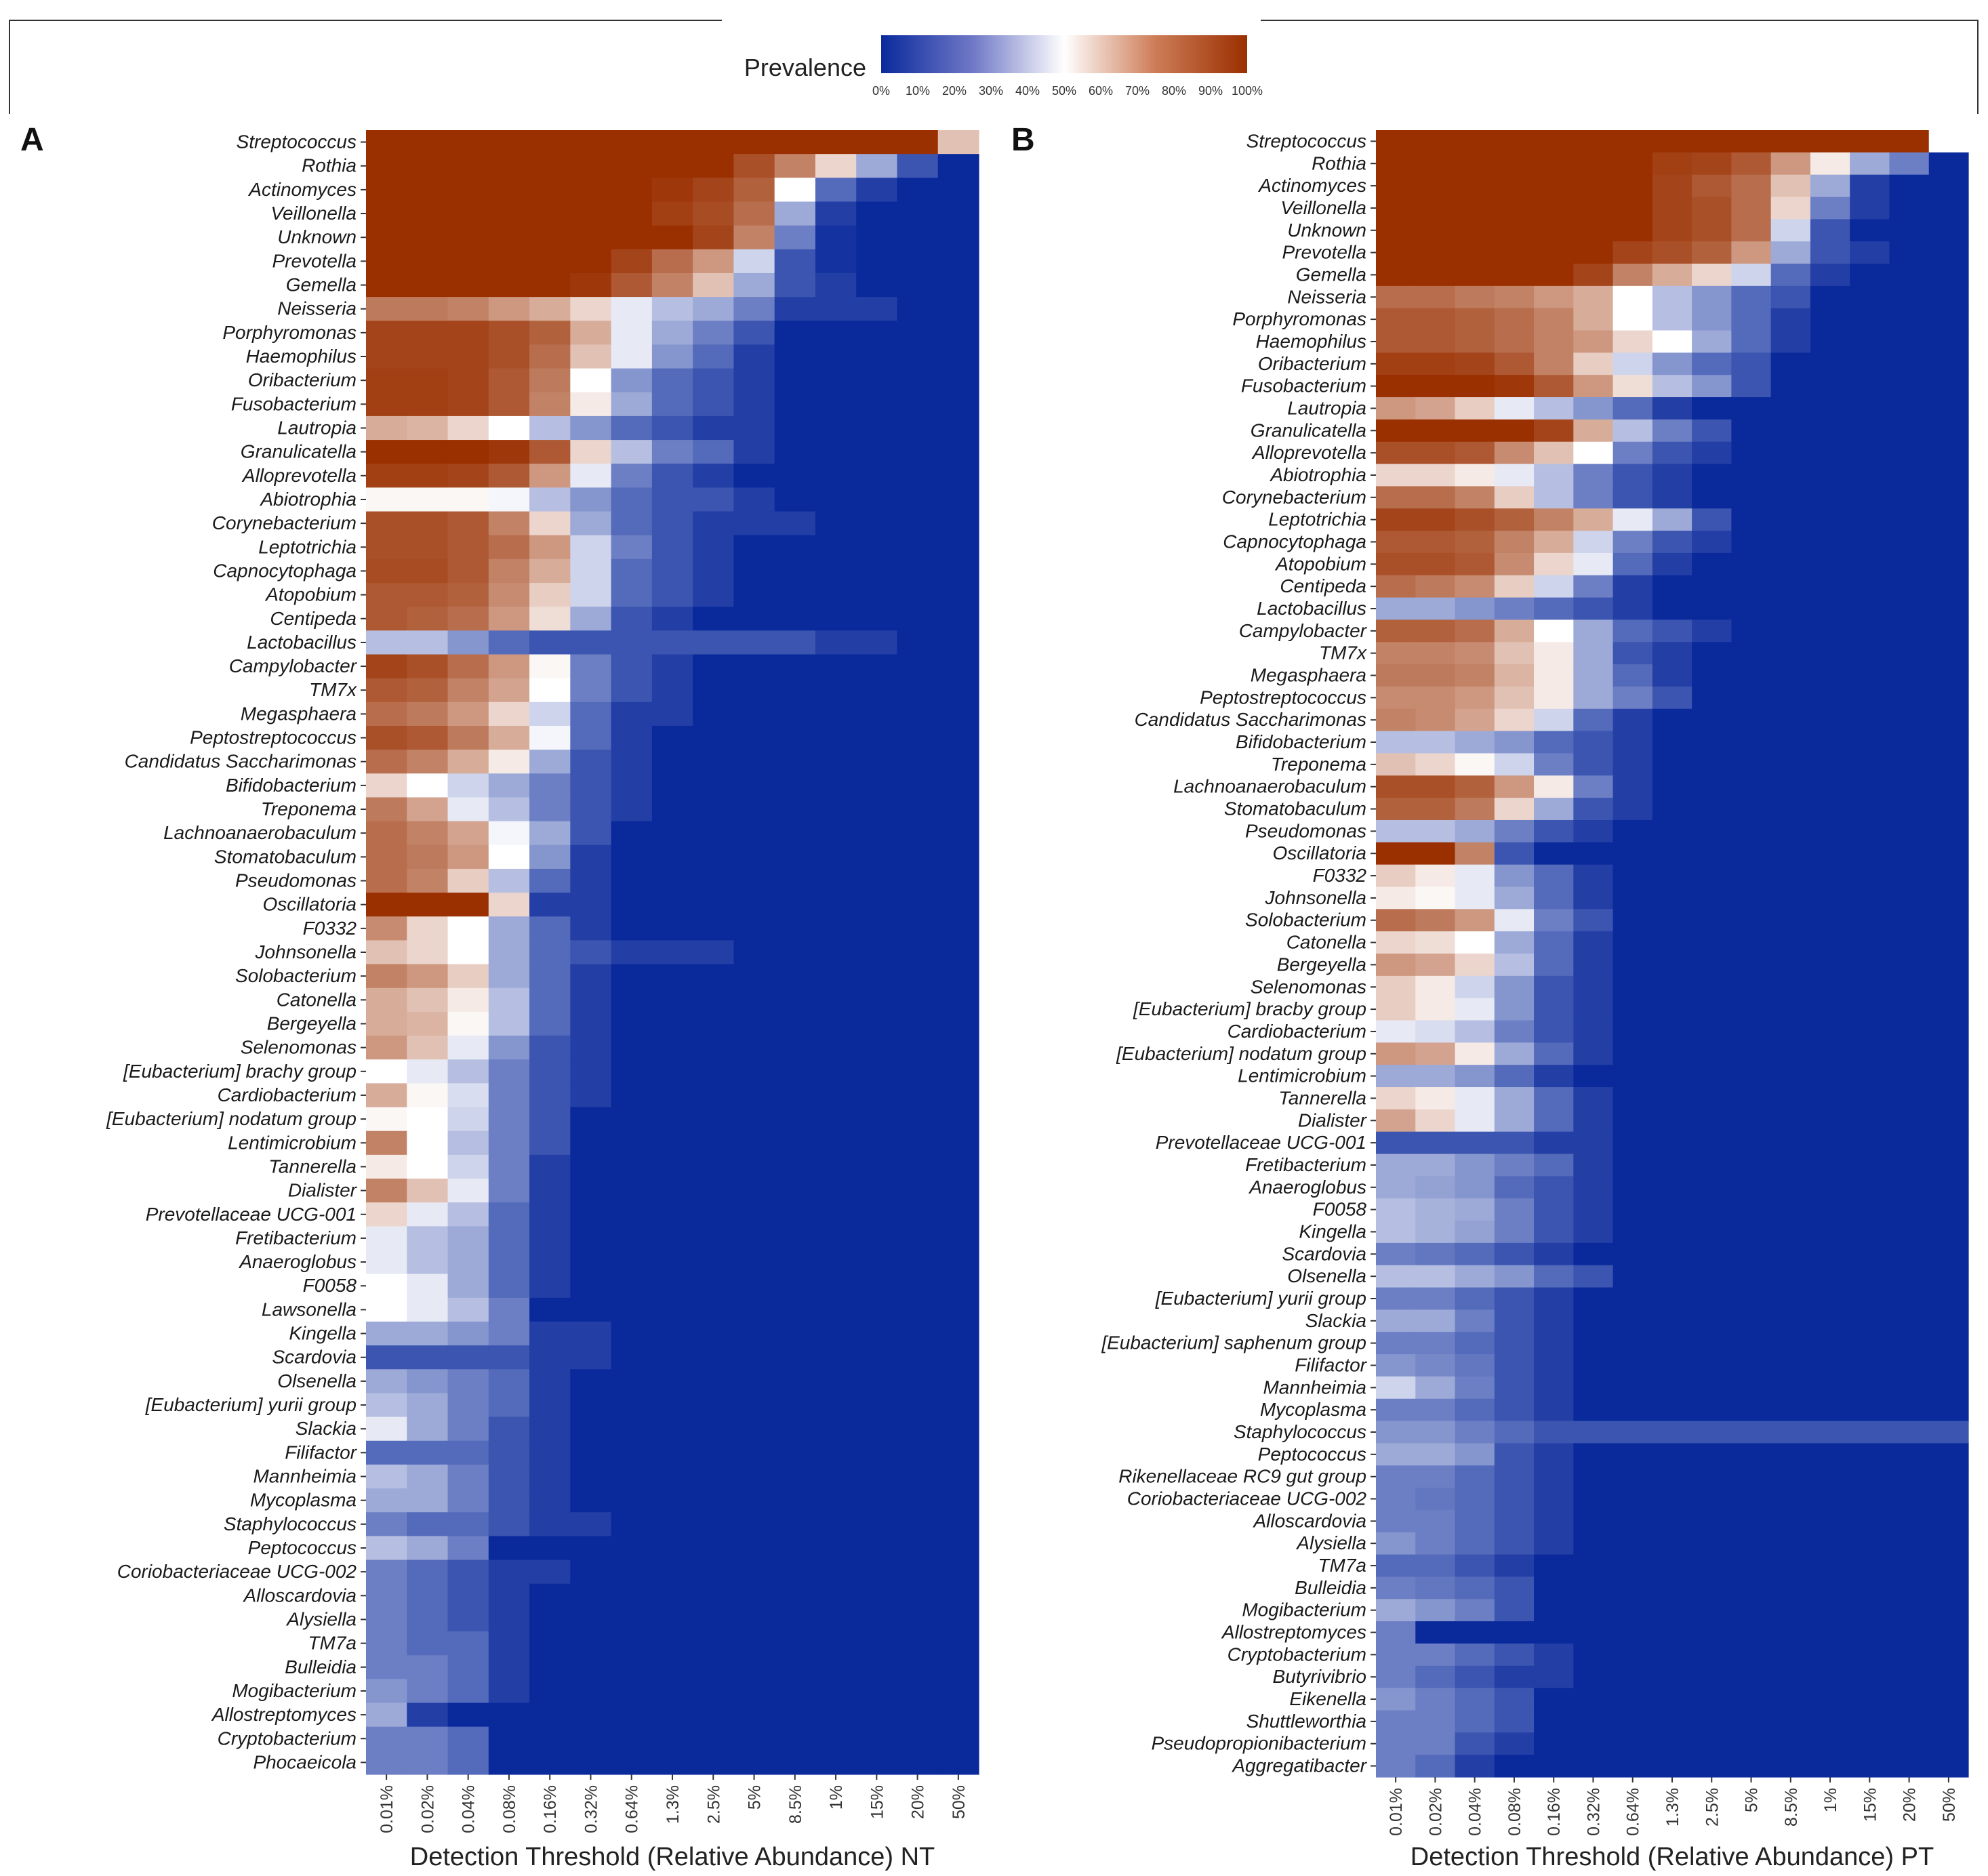 Image resolution: width=1988 pixels, height=1876 pixels. What do you see at coordinates (1312, 364) in the screenshot?
I see `y-tick-label: Oribacterium` at bounding box center [1312, 364].